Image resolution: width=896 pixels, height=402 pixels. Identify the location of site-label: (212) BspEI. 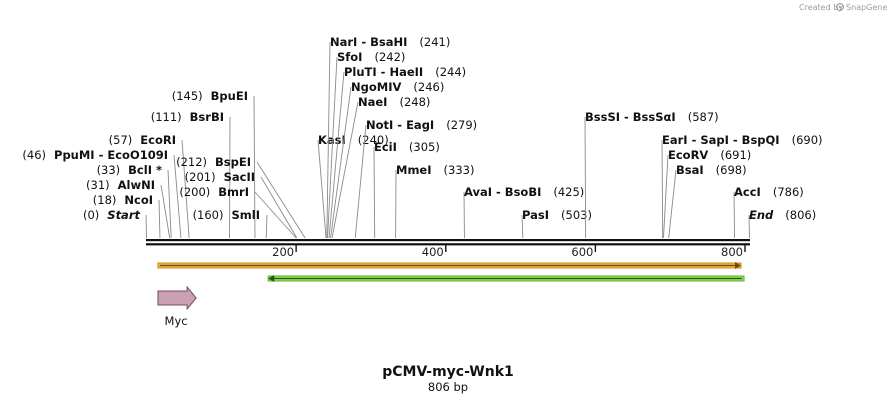
(213, 162).